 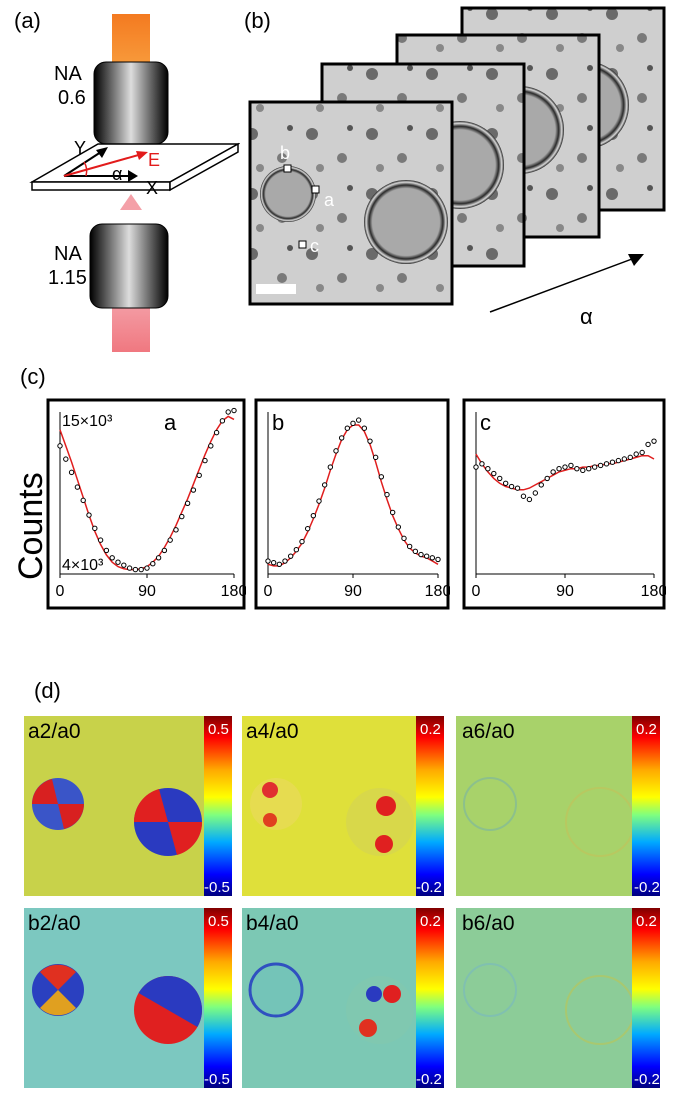 I want to click on map-b6-cb-min: -0.2, so click(x=647, y=1079).